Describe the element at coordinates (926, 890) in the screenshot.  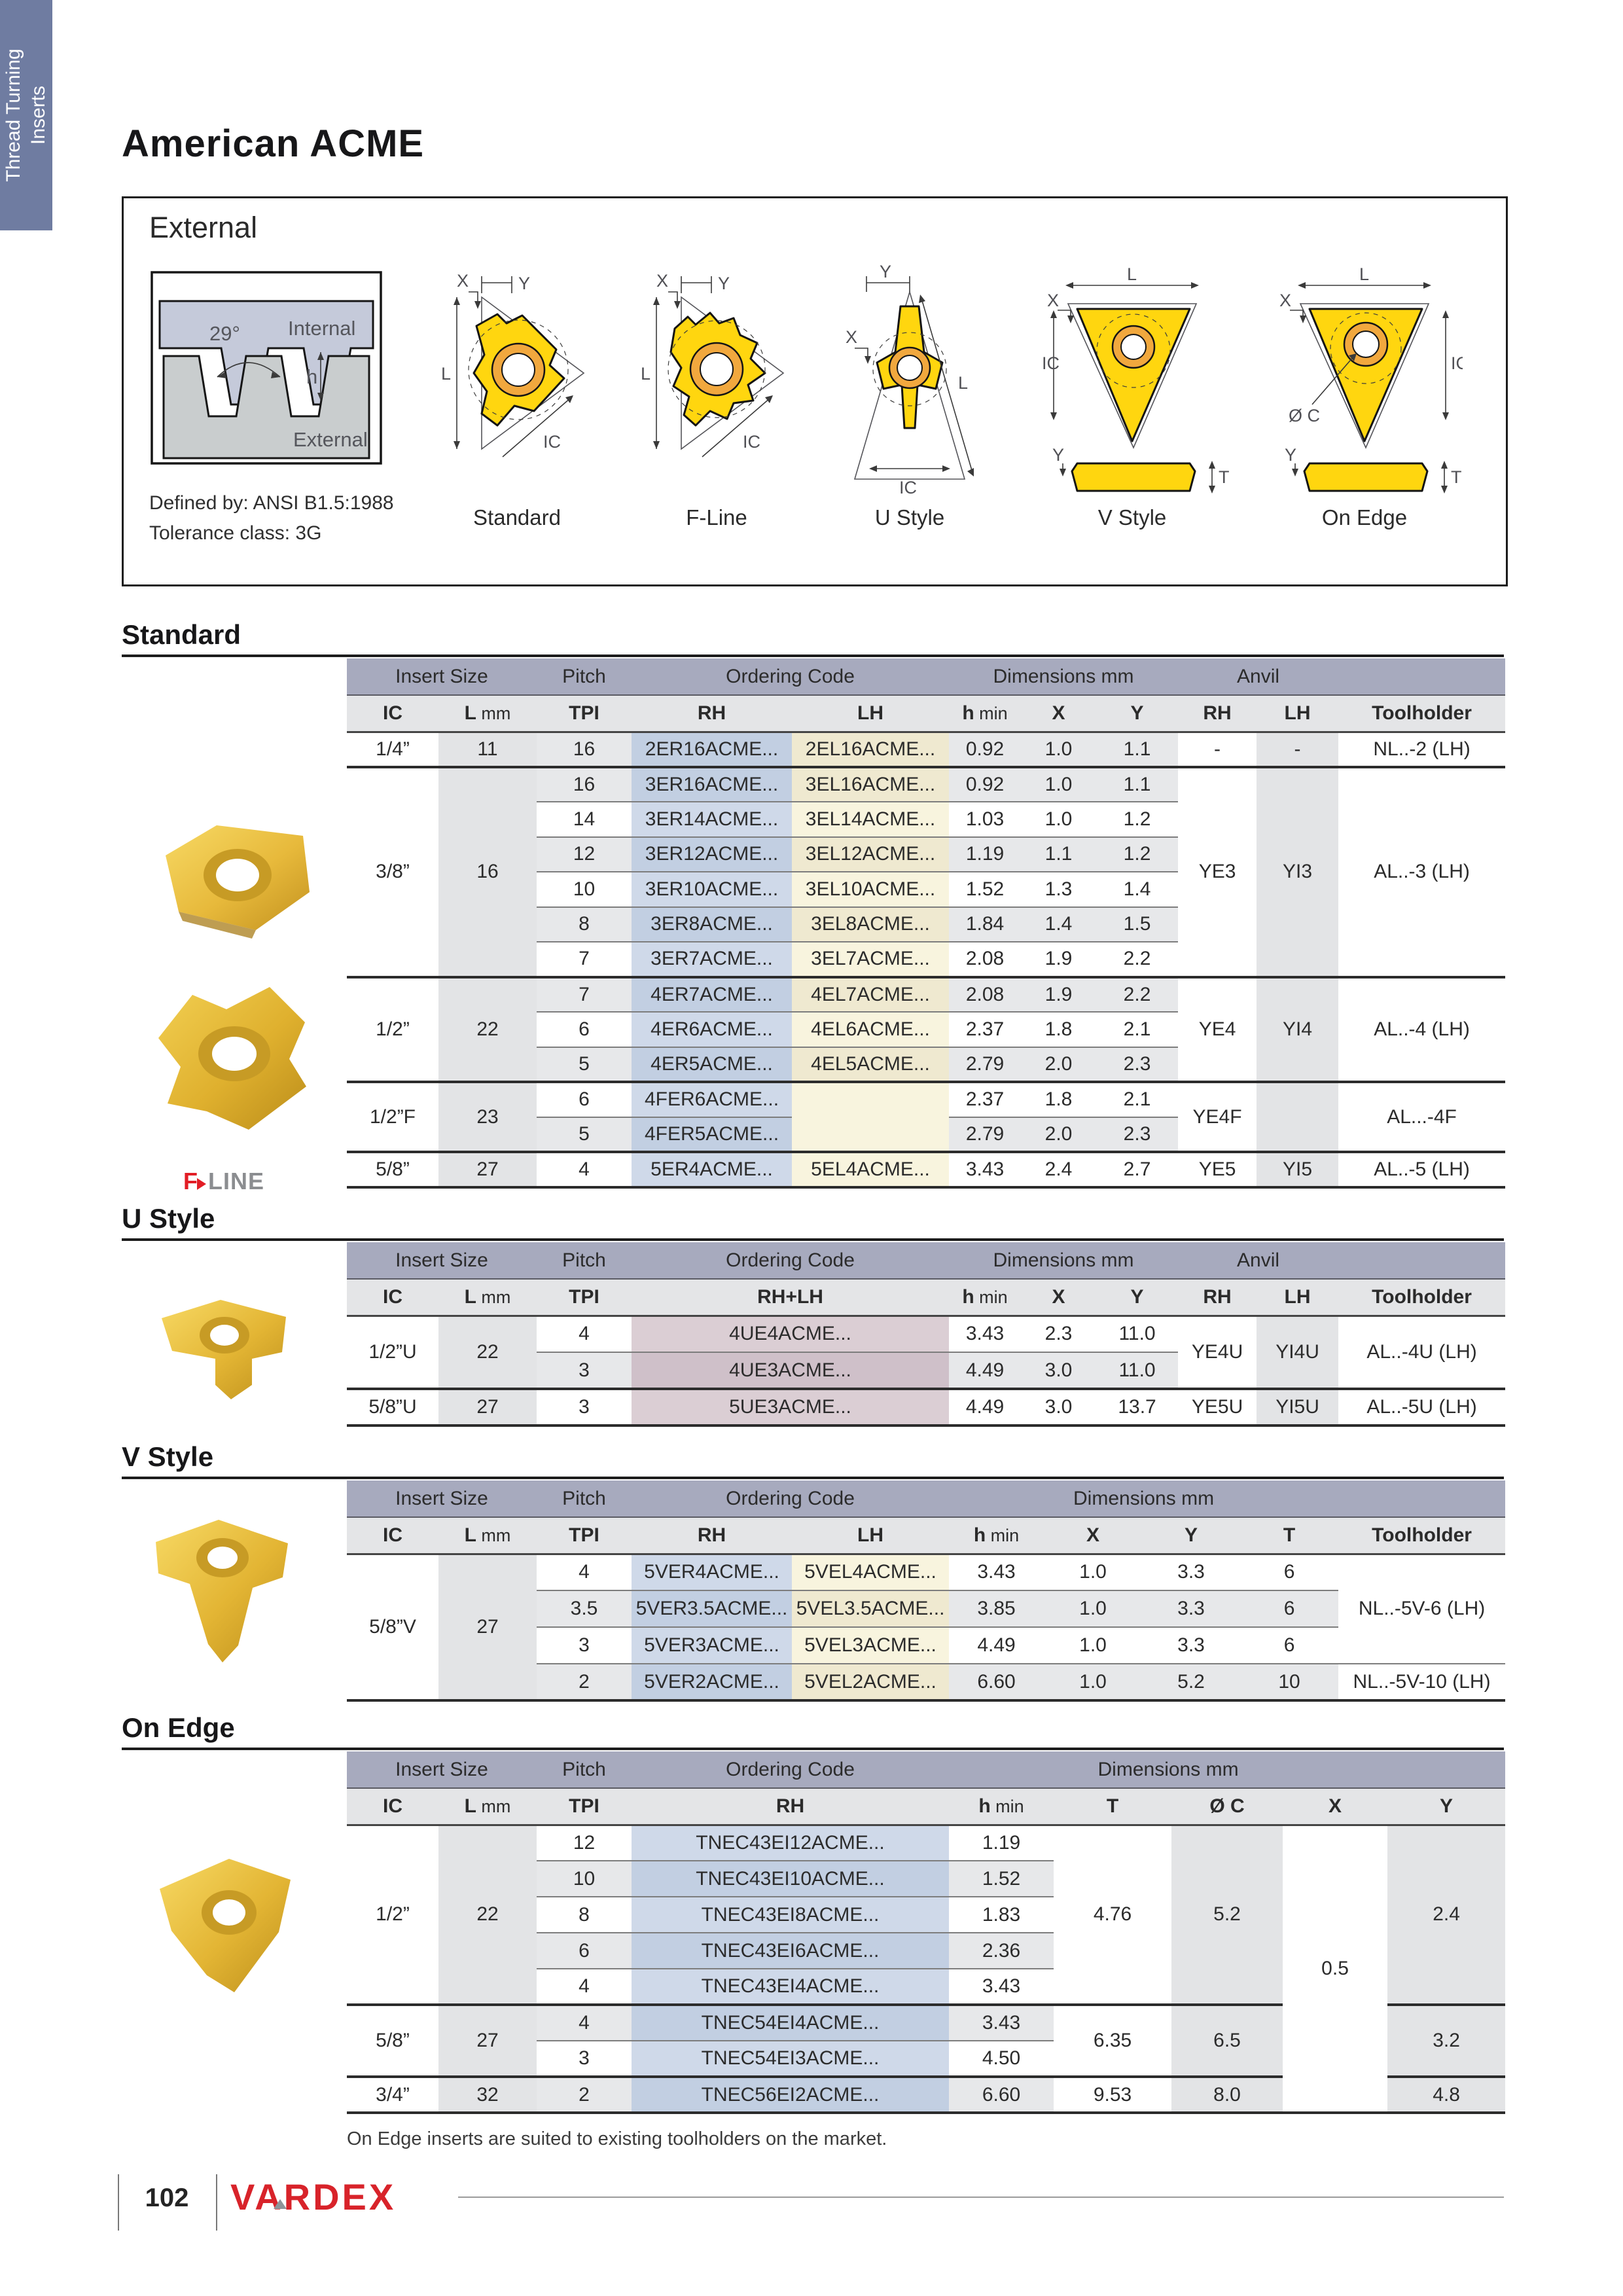
I see `table-row: 10 3ER10ACME... 3EL10ACME... 1.52 1.3 1.4` at that location.